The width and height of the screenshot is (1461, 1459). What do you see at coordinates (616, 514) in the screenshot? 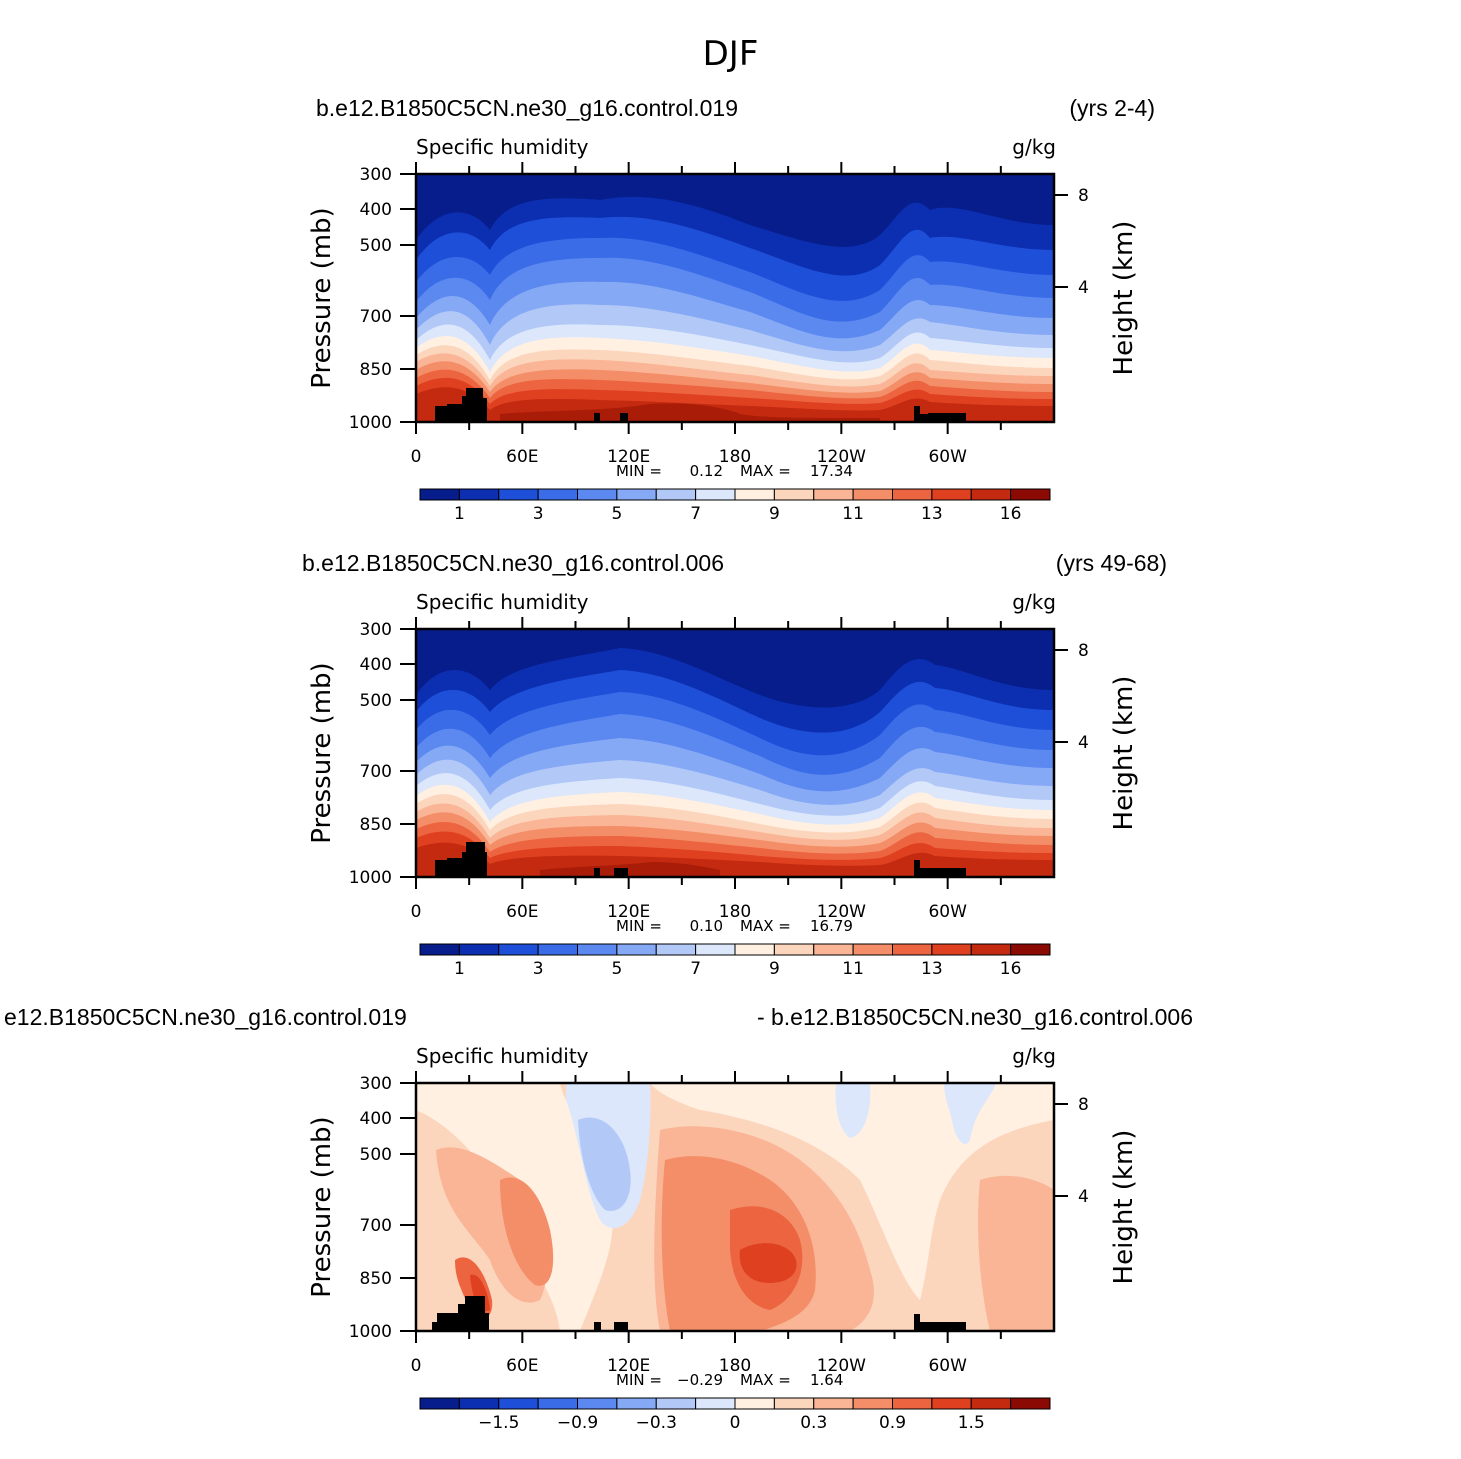
I see `colorbar-label: 5` at bounding box center [616, 514].